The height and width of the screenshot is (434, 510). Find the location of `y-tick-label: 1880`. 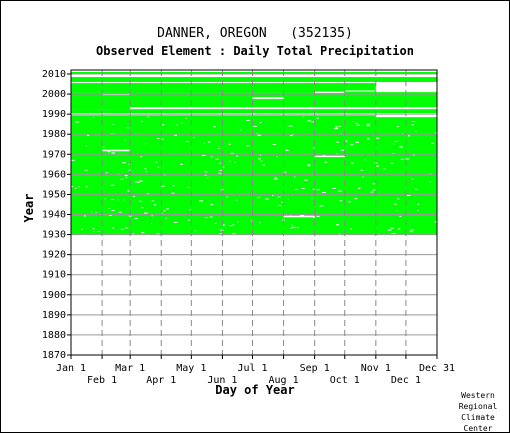

y-tick-label: 1880 is located at coordinates (54, 335).